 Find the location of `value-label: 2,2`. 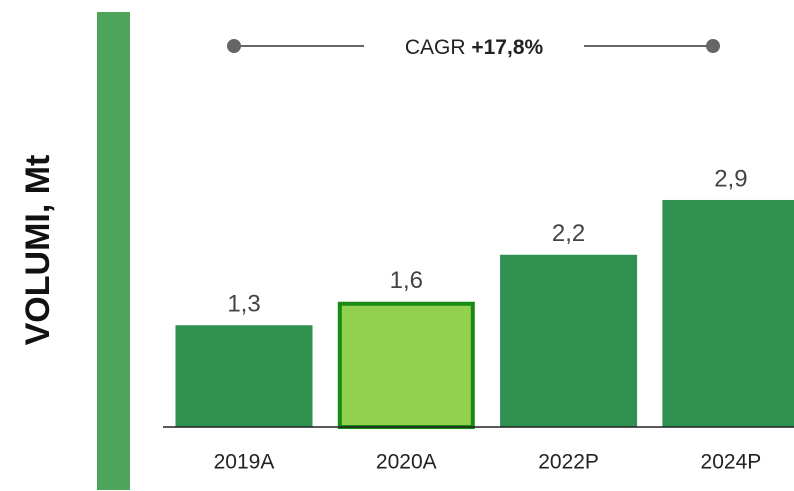

value-label: 2,2 is located at coordinates (568, 233).